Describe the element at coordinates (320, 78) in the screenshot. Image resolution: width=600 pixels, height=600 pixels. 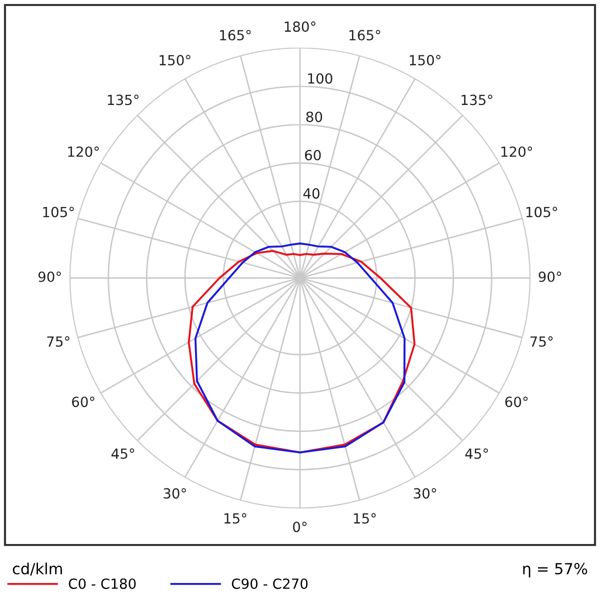
I see `y-tick-label: 100` at that location.